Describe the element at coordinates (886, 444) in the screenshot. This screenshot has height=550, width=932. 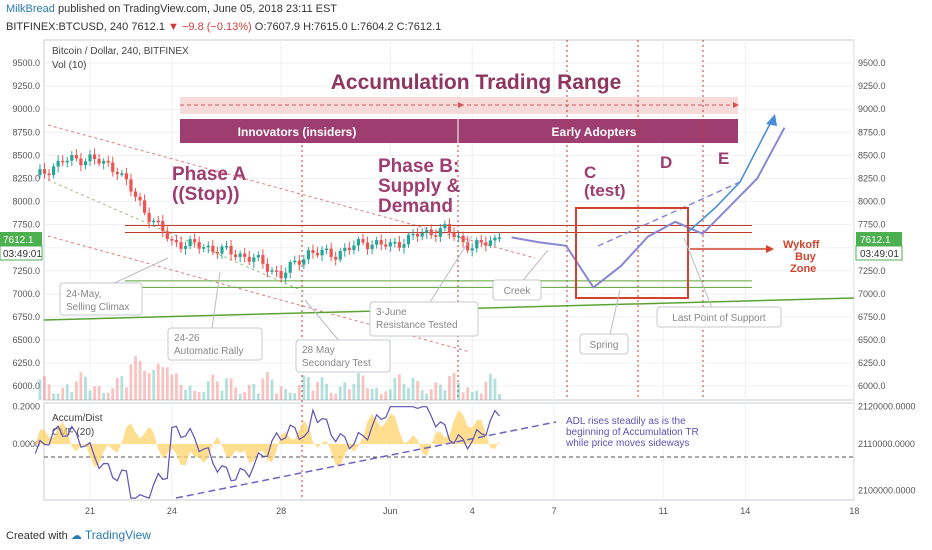
I see `indicator-tick-right: 2110000.0000` at that location.